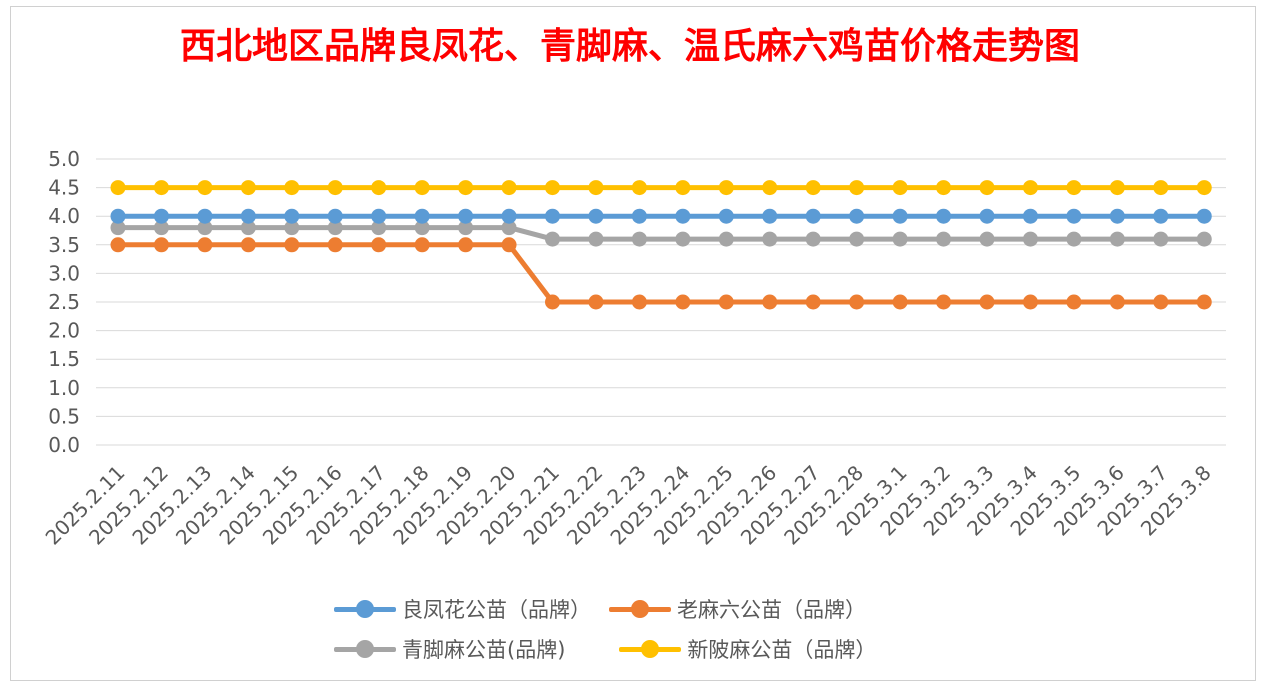 The image size is (1263, 689). What do you see at coordinates (64, 302) in the screenshot?
I see `y-tick-label: 2.5` at bounding box center [64, 302].